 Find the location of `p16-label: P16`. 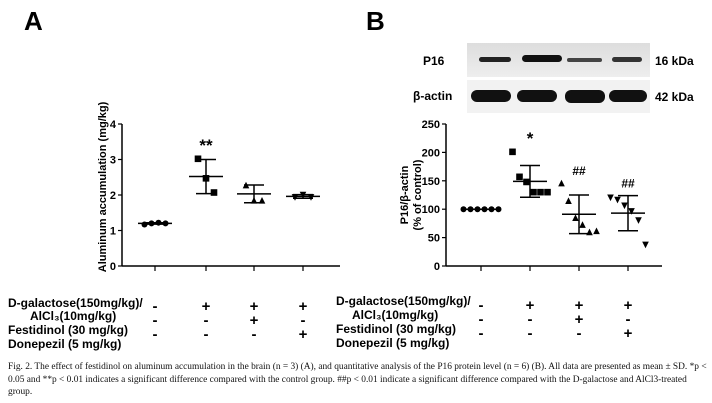

p16-label: P16 is located at coordinates (434, 61).